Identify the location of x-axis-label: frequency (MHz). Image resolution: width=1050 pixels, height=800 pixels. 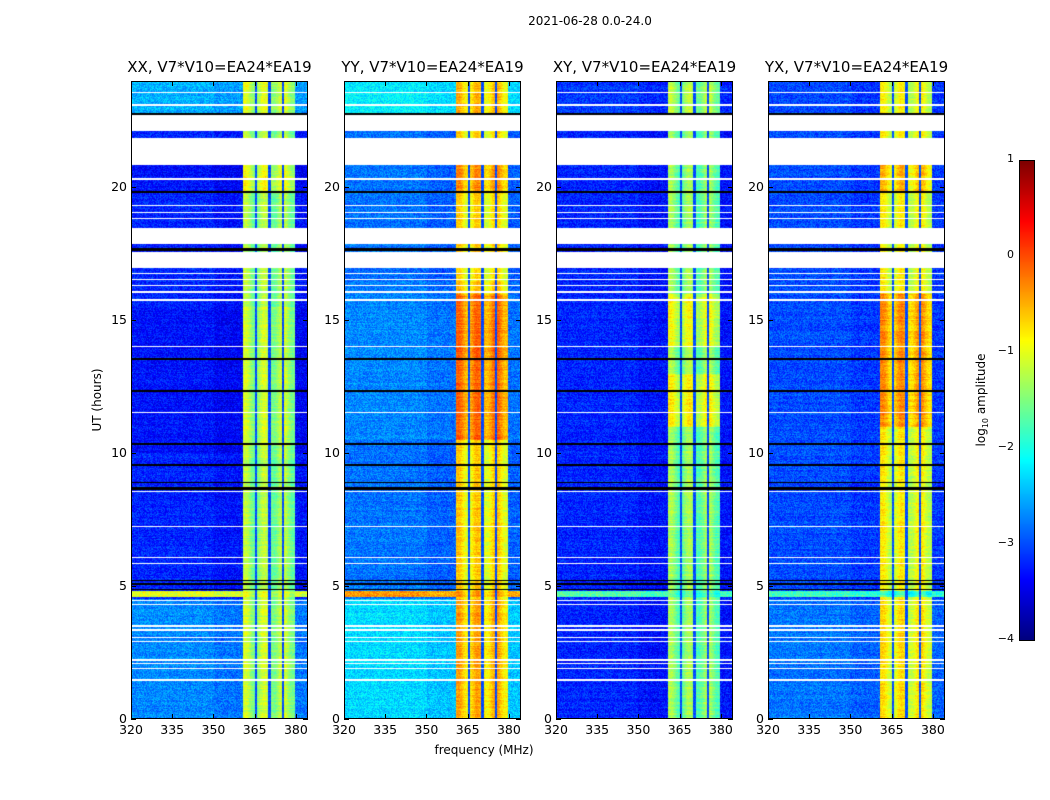
(484, 750).